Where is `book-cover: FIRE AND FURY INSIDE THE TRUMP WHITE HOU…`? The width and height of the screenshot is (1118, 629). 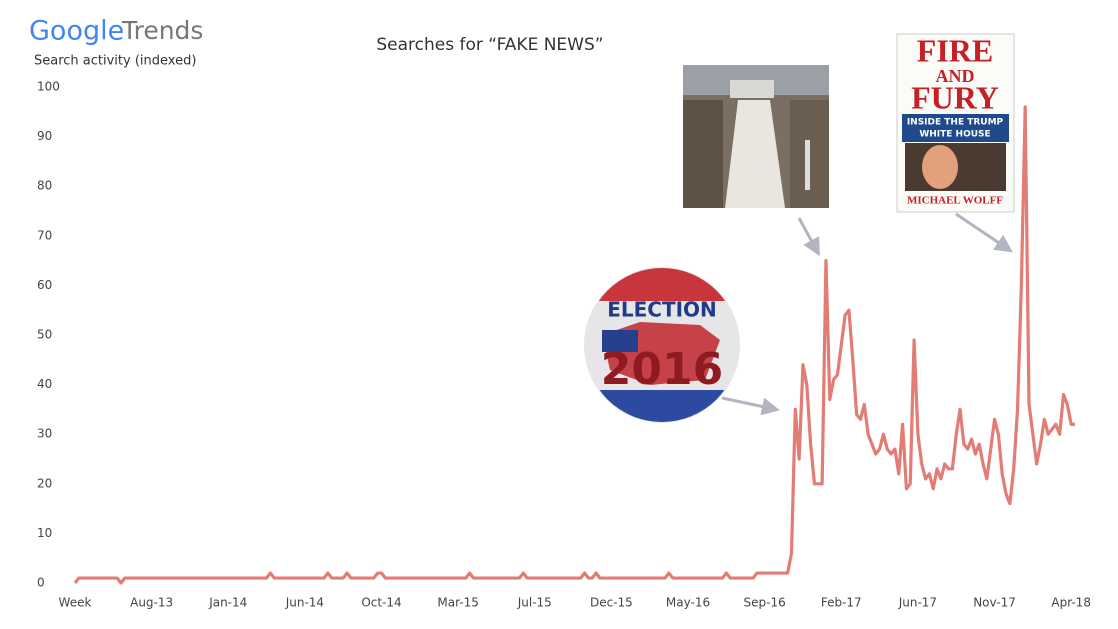
book-cover: FIRE AND FURY INSIDE THE TRUMP WHITE HOU… is located at coordinates (955, 122).